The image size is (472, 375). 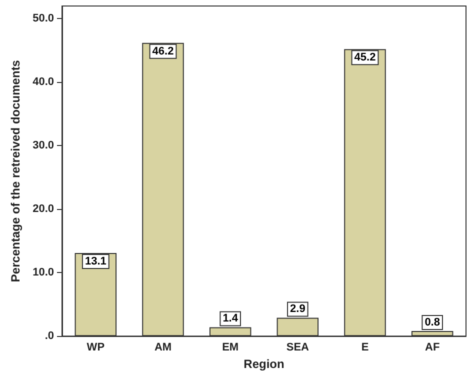 I want to click on y-axis-title: Percentage of the retreived documents, so click(x=15, y=171).